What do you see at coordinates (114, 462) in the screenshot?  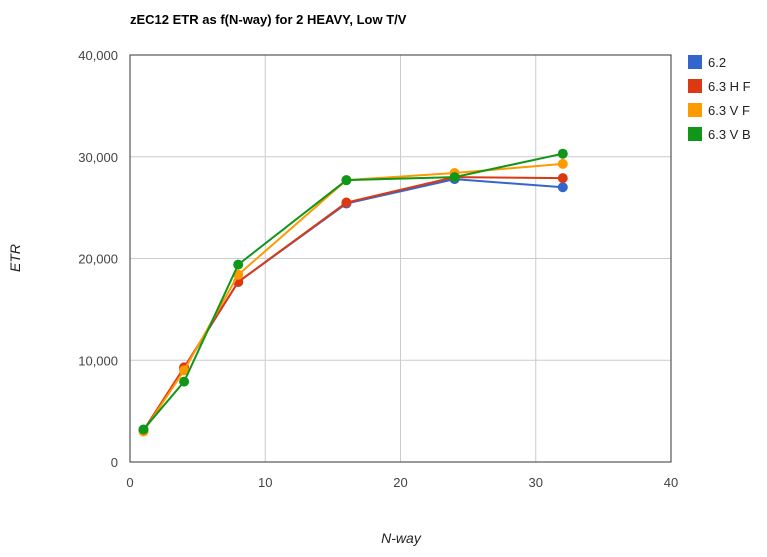 I see `y-tick-label: 0` at bounding box center [114, 462].